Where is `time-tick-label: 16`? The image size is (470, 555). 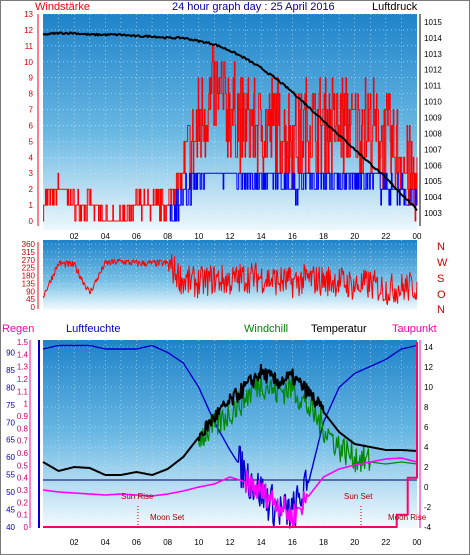 time-tick-label: 16 is located at coordinates (292, 542).